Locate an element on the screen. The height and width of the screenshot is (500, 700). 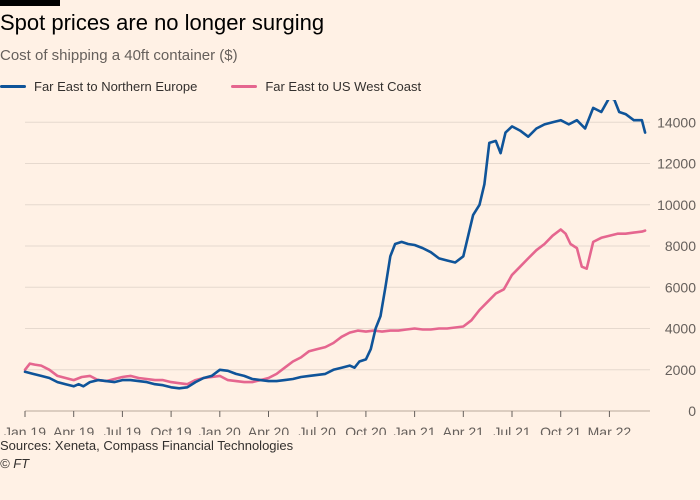
x-tick-label: Jan 21 is located at coordinates (415, 429).